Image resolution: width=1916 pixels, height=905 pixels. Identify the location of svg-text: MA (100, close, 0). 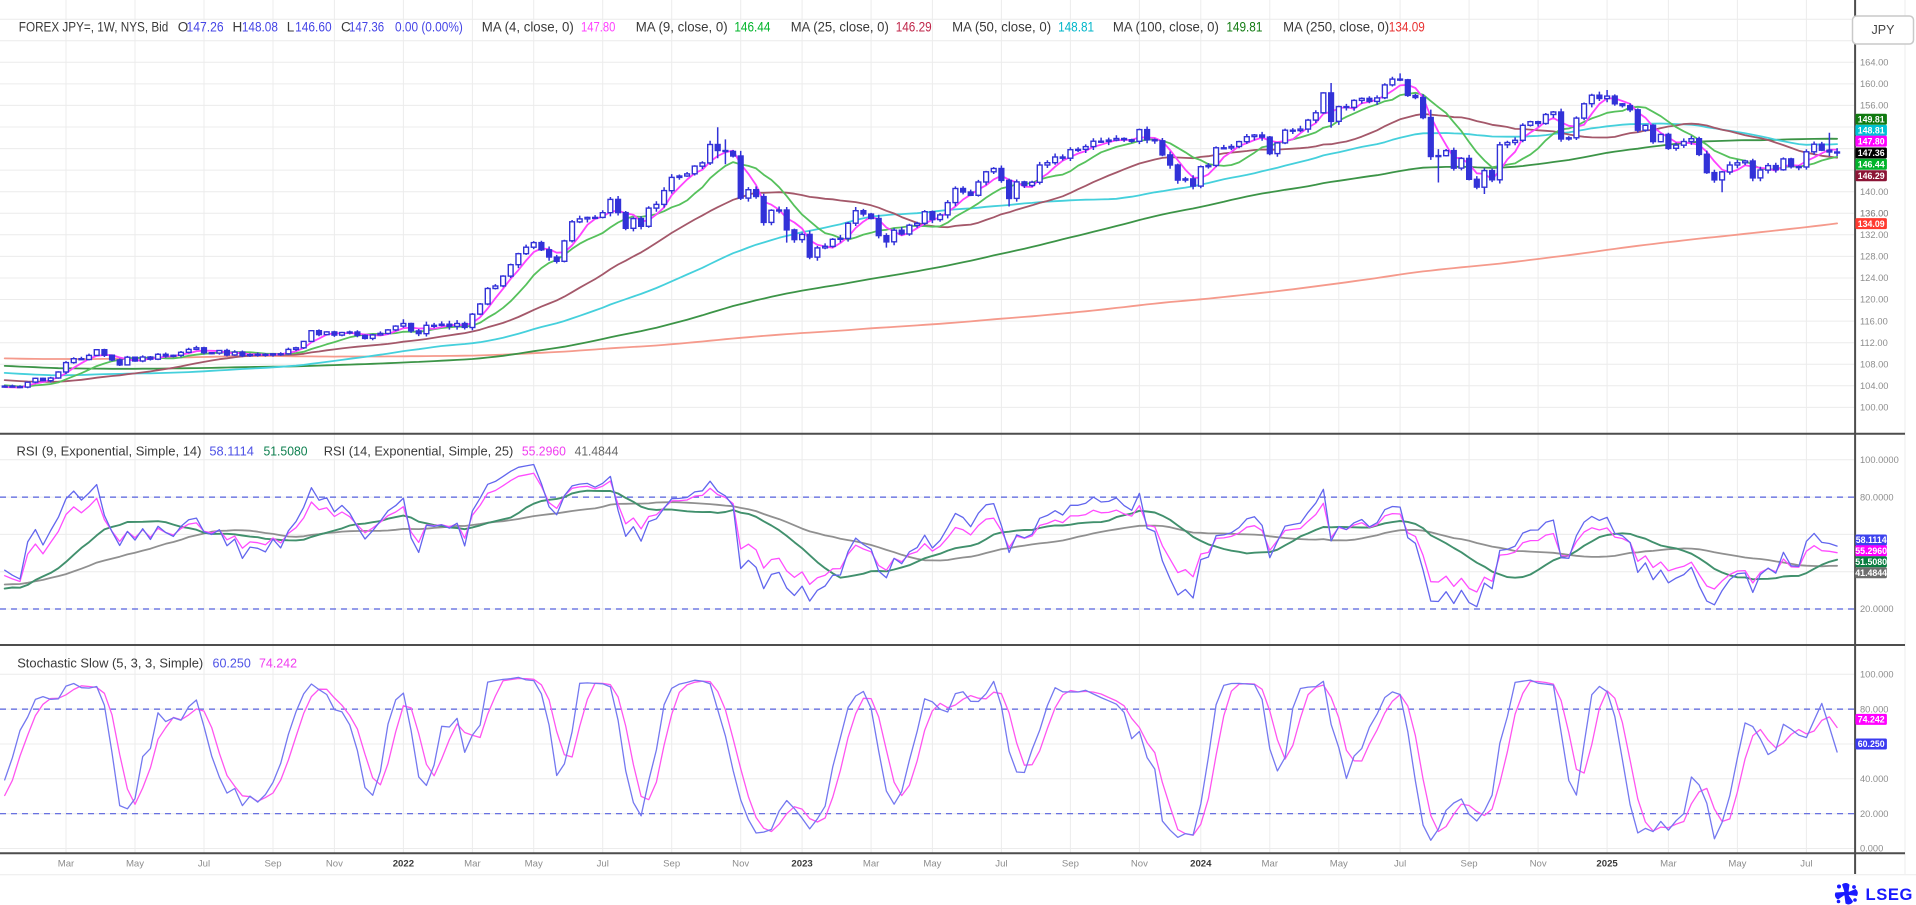
(1166, 27).